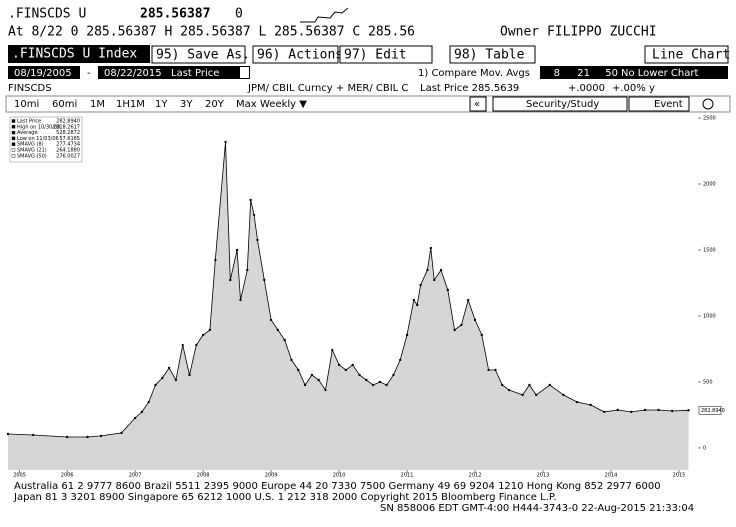  What do you see at coordinates (704, 448) in the screenshot?
I see `y-tick-label: 0` at bounding box center [704, 448].